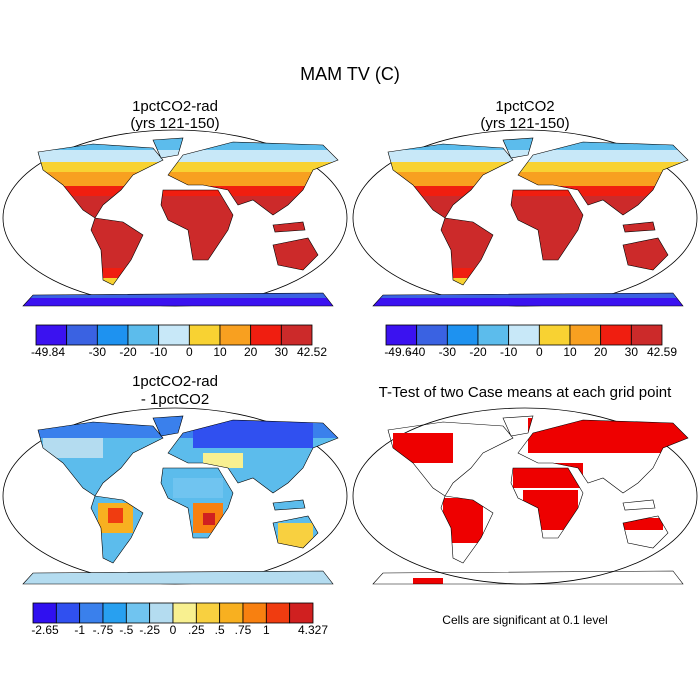 This screenshot has width=700, height=700. I want to click on colorbar-label: 4.327, so click(313, 630).